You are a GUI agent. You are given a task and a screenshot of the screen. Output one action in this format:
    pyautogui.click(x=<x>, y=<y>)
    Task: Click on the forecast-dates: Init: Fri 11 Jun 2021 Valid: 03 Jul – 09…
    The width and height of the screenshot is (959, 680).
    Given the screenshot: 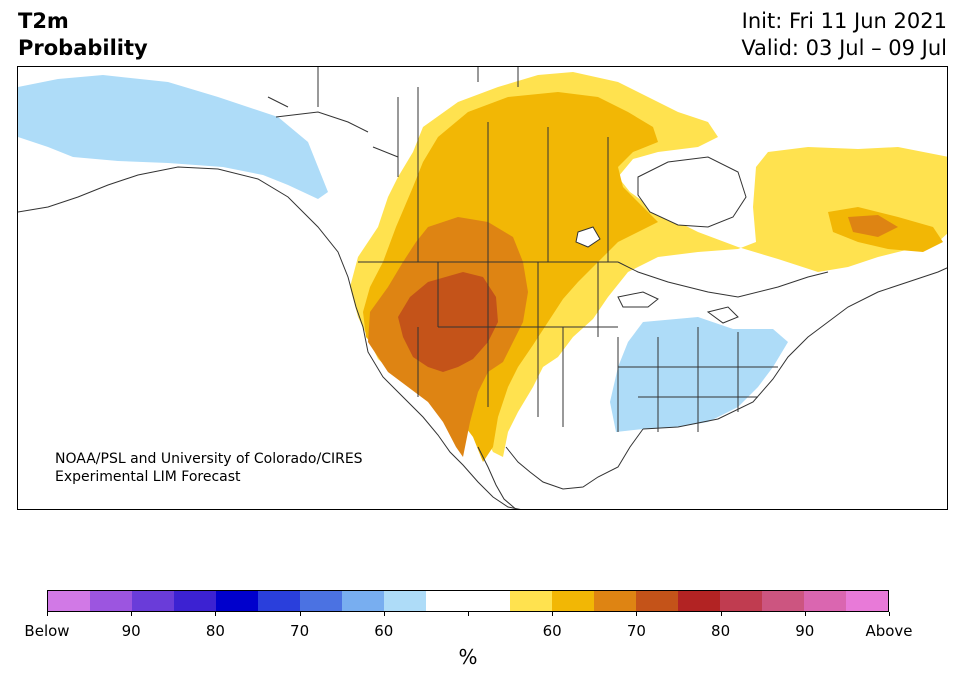 What is the action you would take?
    pyautogui.click(x=844, y=35)
    